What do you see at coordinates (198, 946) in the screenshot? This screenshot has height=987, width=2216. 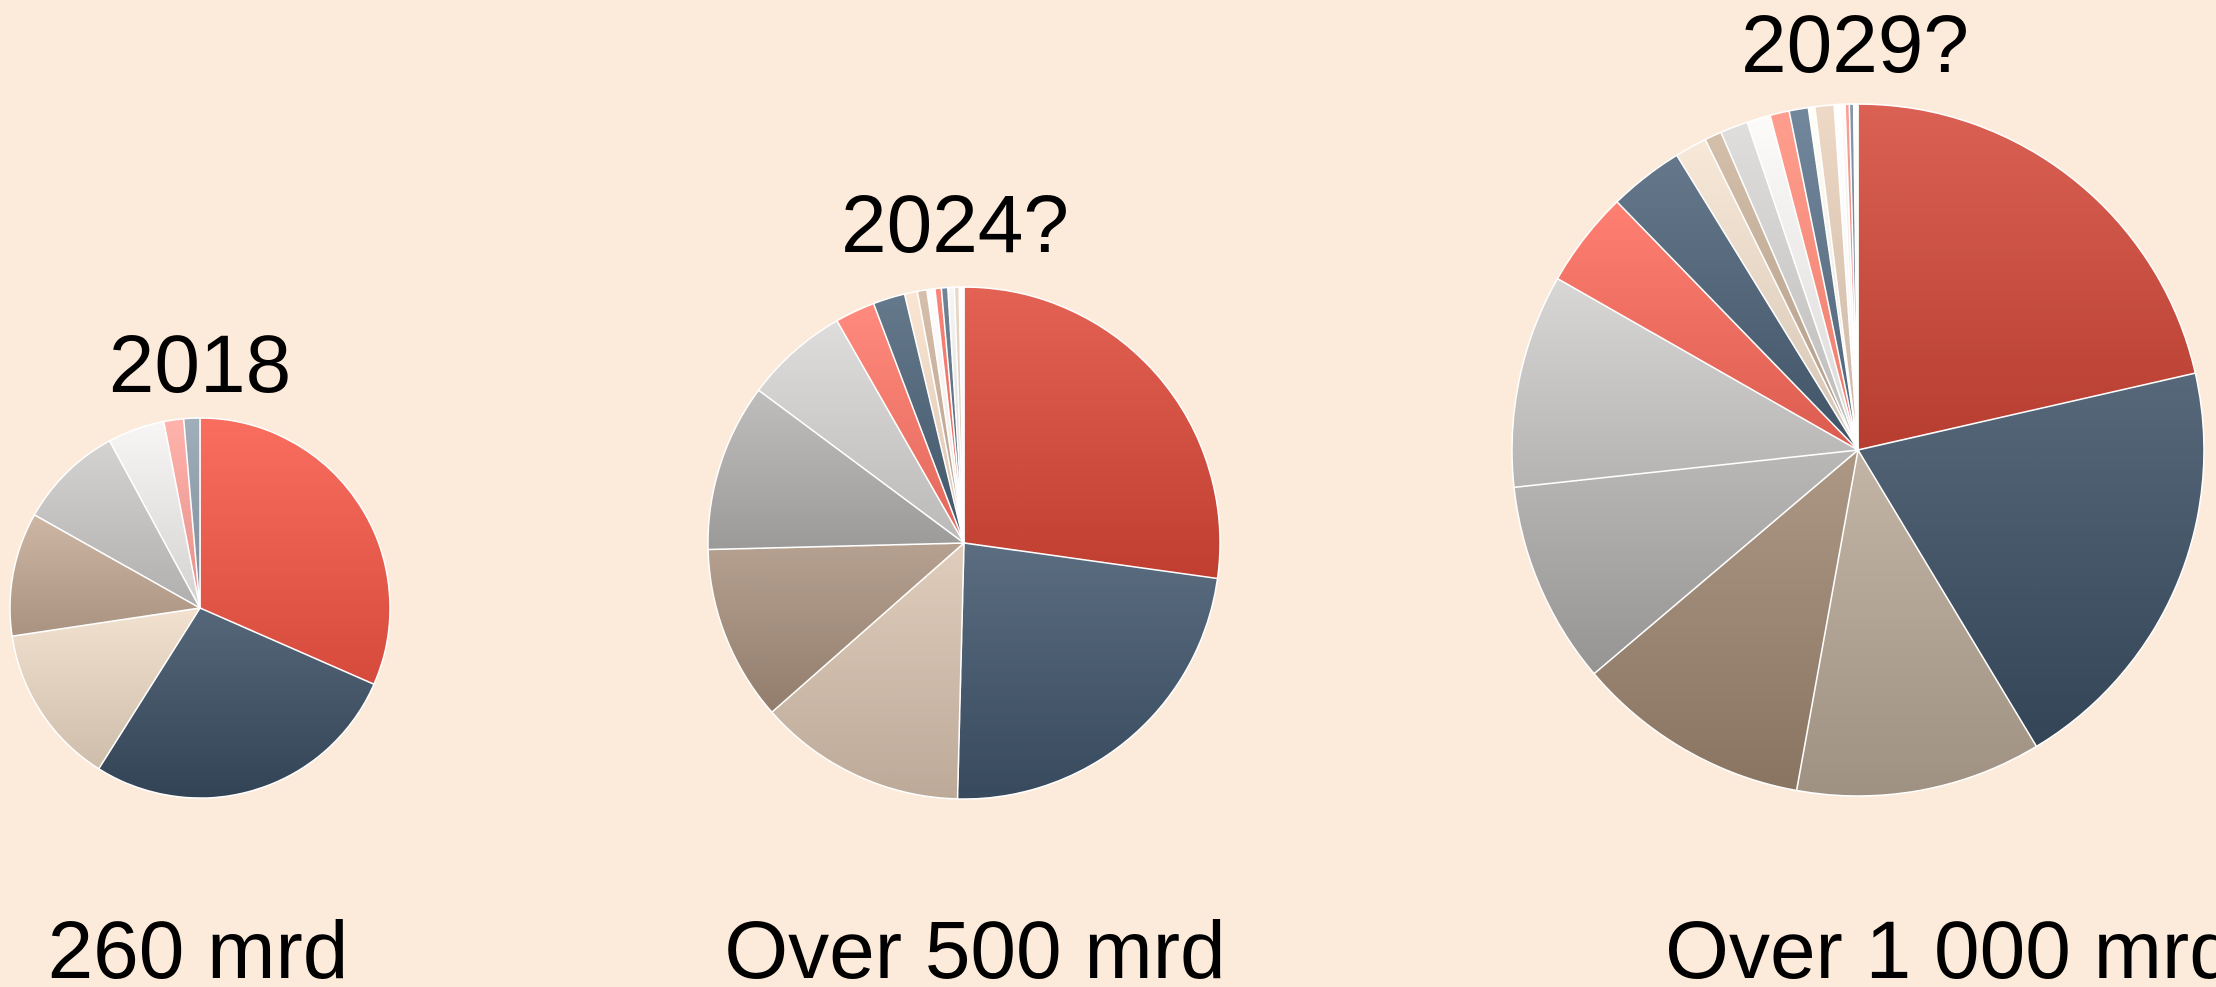 I see `caption-2018: 260 mrd` at bounding box center [198, 946].